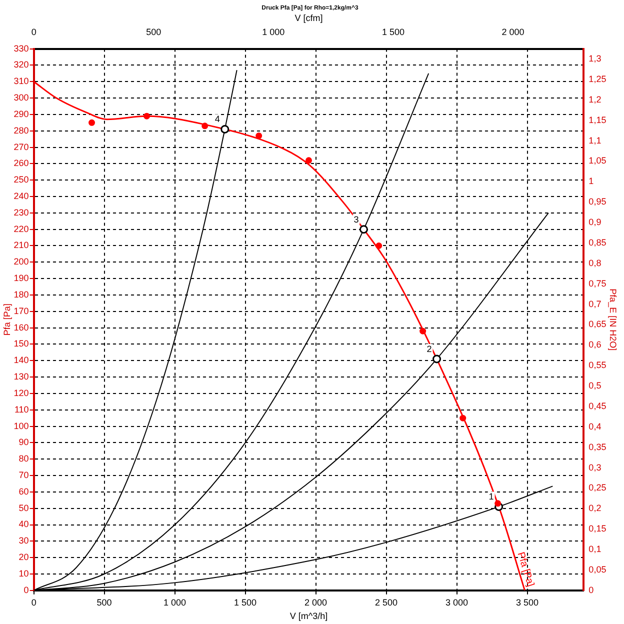  What do you see at coordinates (104, 602) in the screenshot?
I see `x-tick-label: 500` at bounding box center [104, 602].